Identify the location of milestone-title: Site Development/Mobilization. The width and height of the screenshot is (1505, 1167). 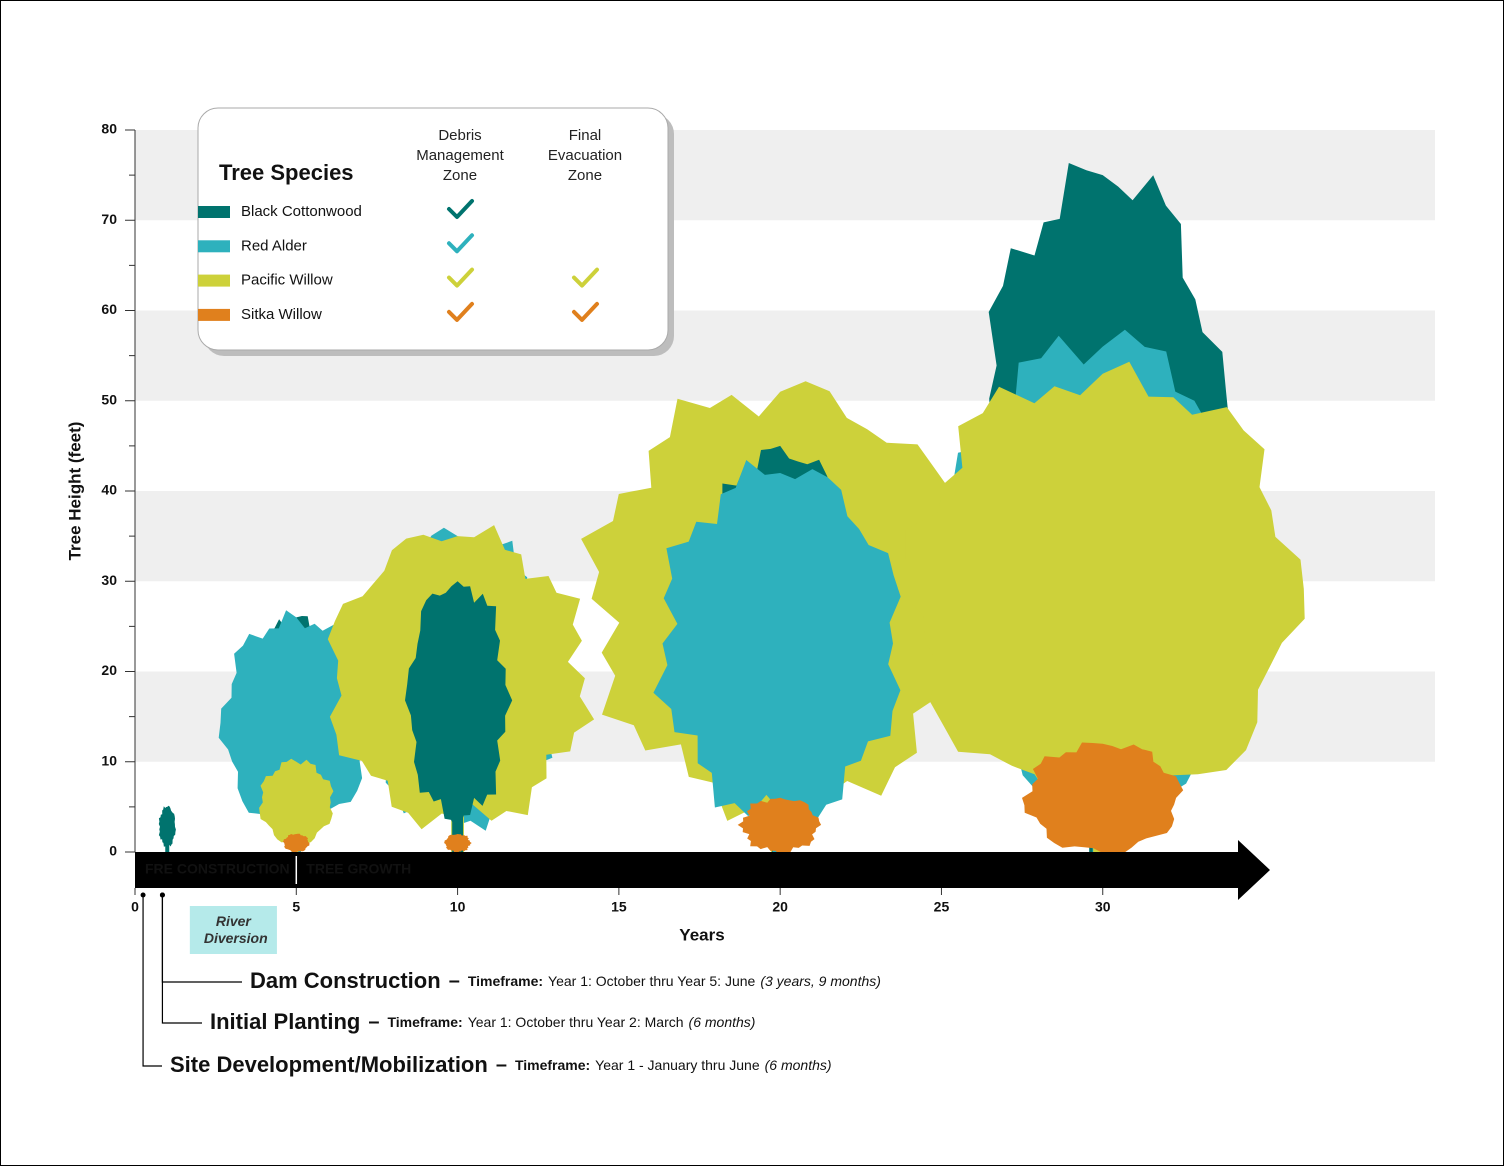
(329, 1064).